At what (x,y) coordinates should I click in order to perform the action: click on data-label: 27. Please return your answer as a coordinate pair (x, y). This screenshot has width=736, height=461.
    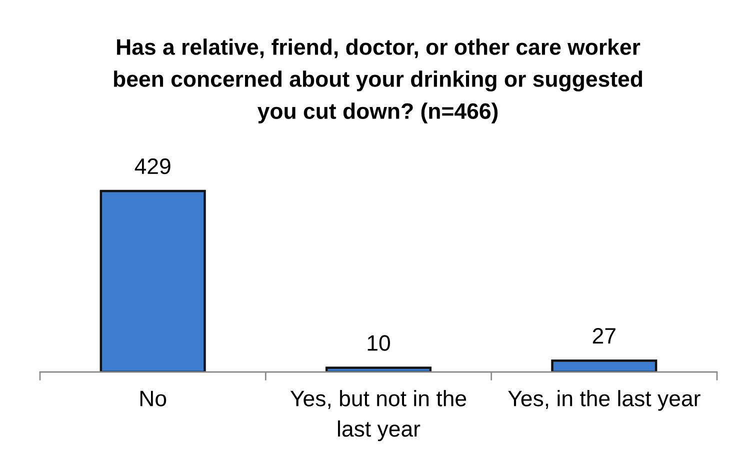
    Looking at the image, I should click on (604, 336).